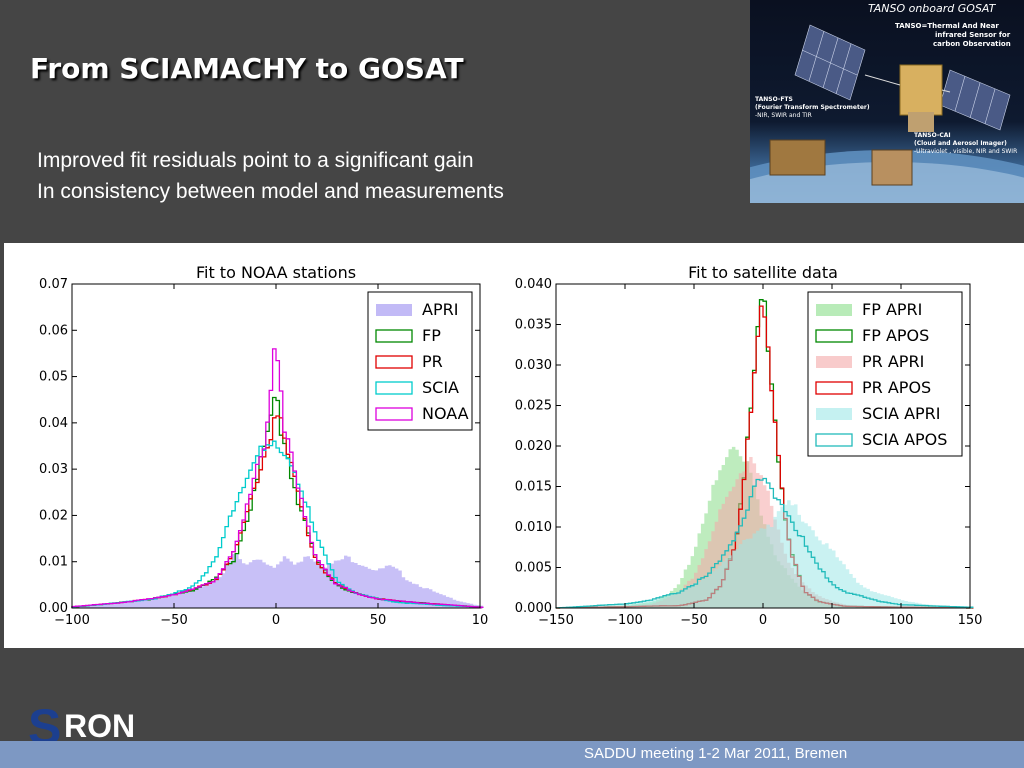 This screenshot has height=768, width=1024. I want to click on footer-bar, so click(512, 754).